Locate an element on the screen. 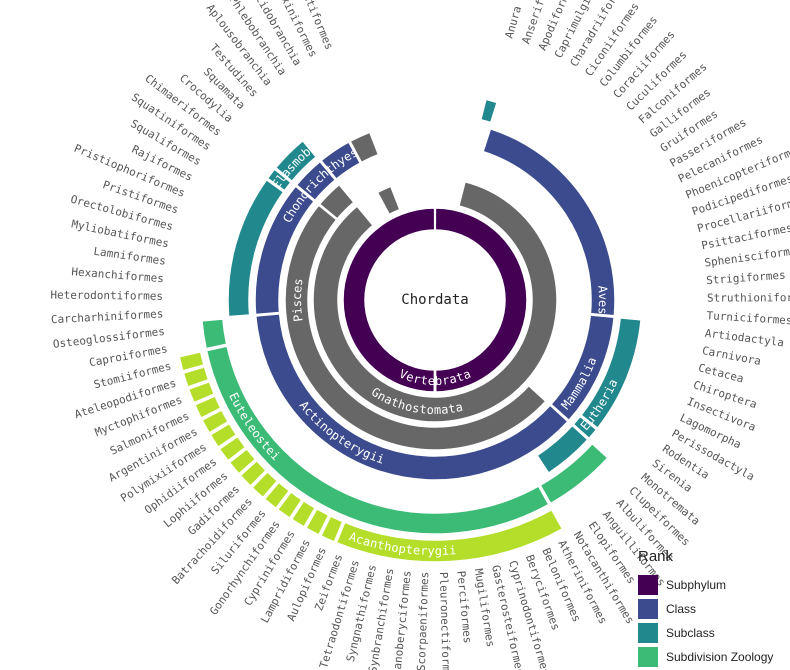 The image size is (790, 670). ring-class-chondrichthyes is located at coordinates (285, 250).